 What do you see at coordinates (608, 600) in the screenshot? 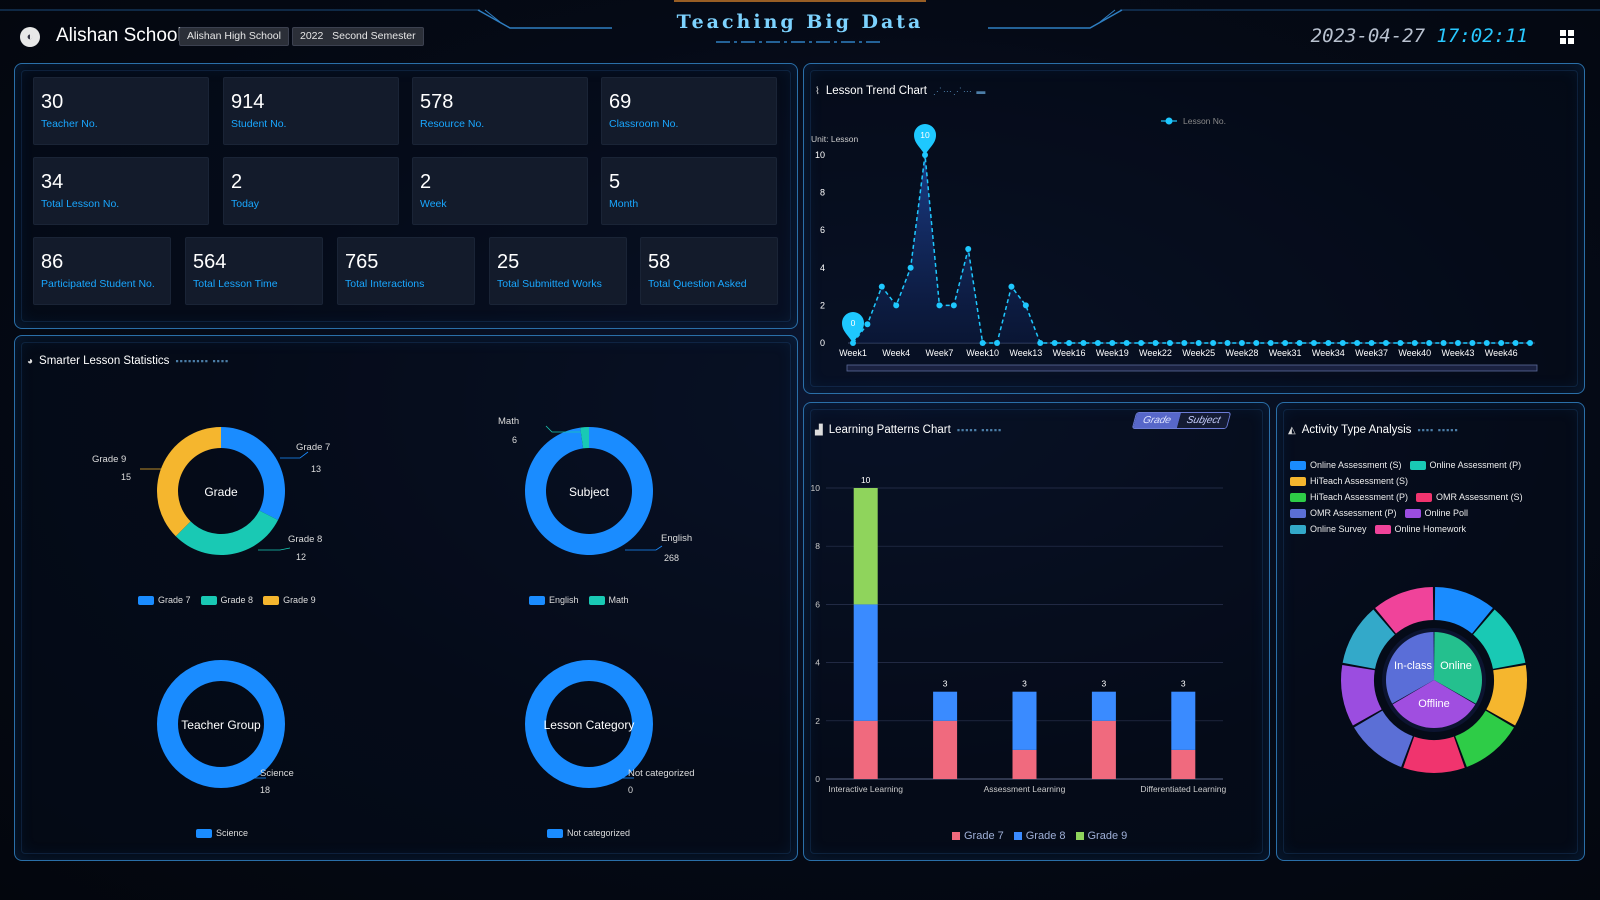
I see `legend-item: Math` at bounding box center [608, 600].